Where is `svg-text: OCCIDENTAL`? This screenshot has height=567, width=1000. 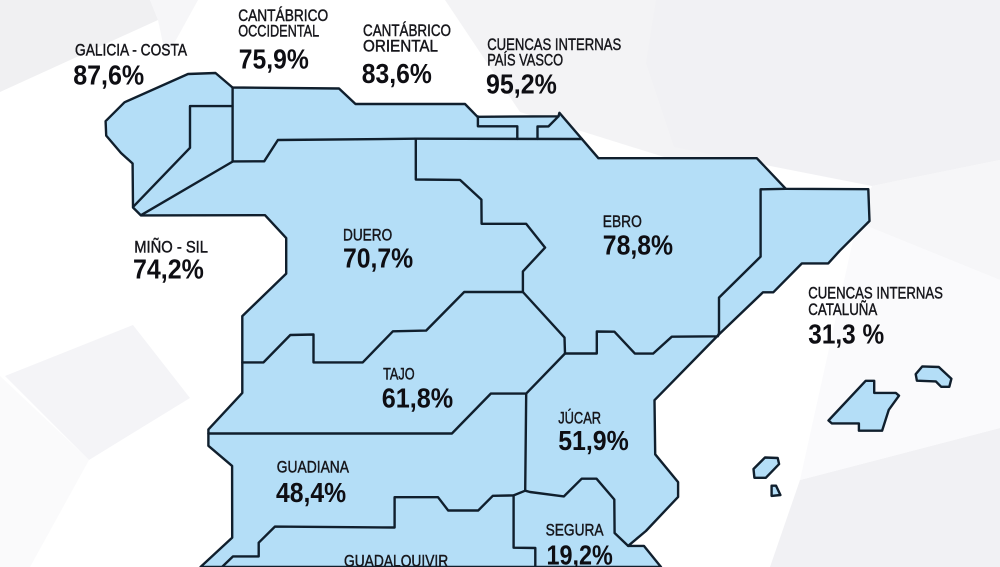 svg-text: OCCIDENTAL is located at coordinates (278, 31).